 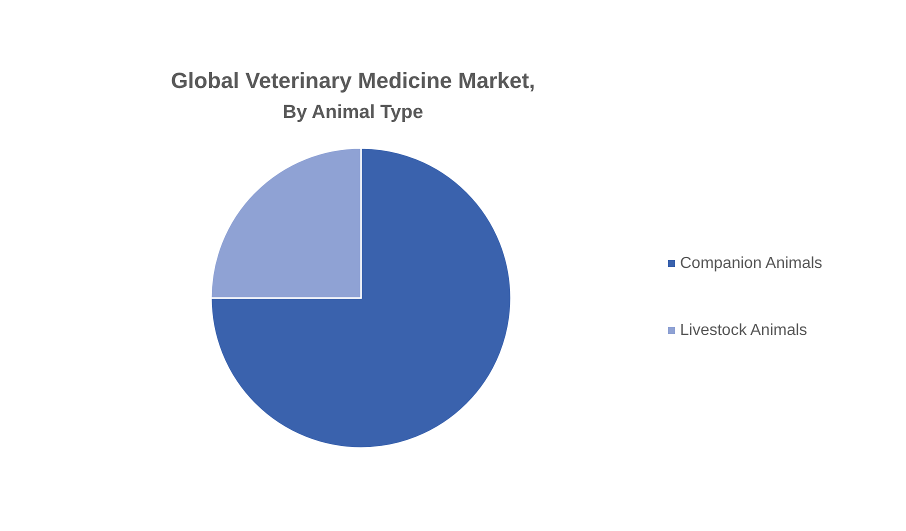 I want to click on legend-label: Livestock Animals, so click(x=744, y=330).